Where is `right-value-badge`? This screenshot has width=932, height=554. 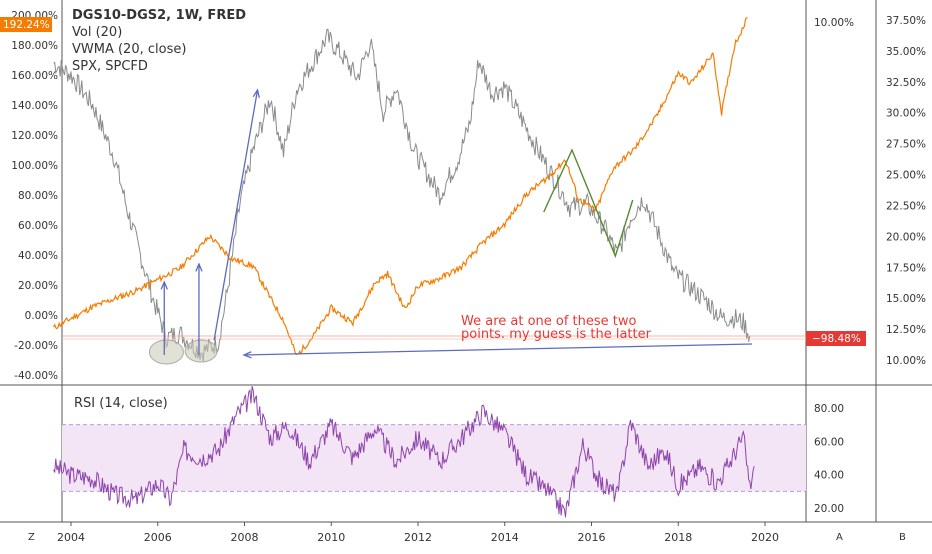
right-value-badge is located at coordinates (836, 338).